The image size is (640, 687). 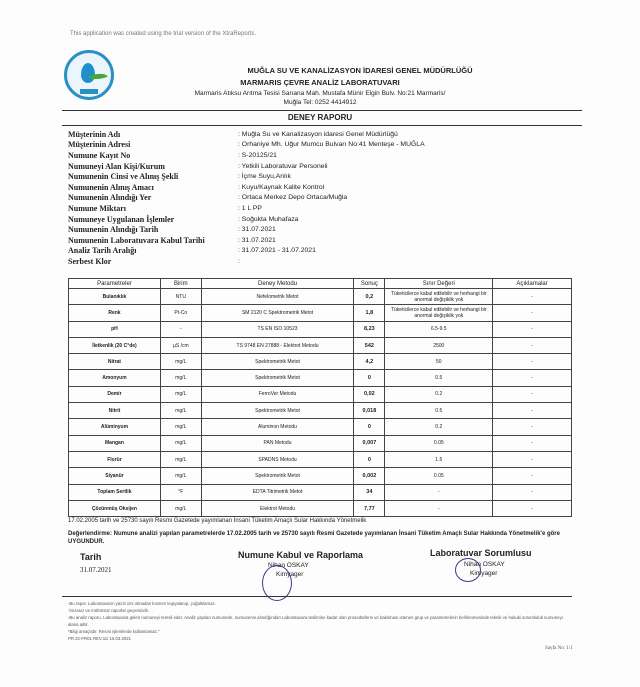 I want to click on column-header: Sonuç, so click(x=369, y=283).